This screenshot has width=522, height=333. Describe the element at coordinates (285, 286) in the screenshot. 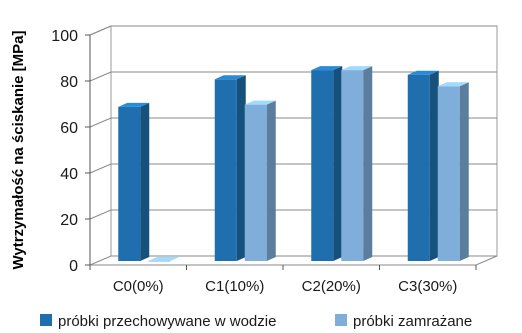

I see `x-axis-labels: C0(0%) C1(10%) C2(20%) C3(30%)` at that location.